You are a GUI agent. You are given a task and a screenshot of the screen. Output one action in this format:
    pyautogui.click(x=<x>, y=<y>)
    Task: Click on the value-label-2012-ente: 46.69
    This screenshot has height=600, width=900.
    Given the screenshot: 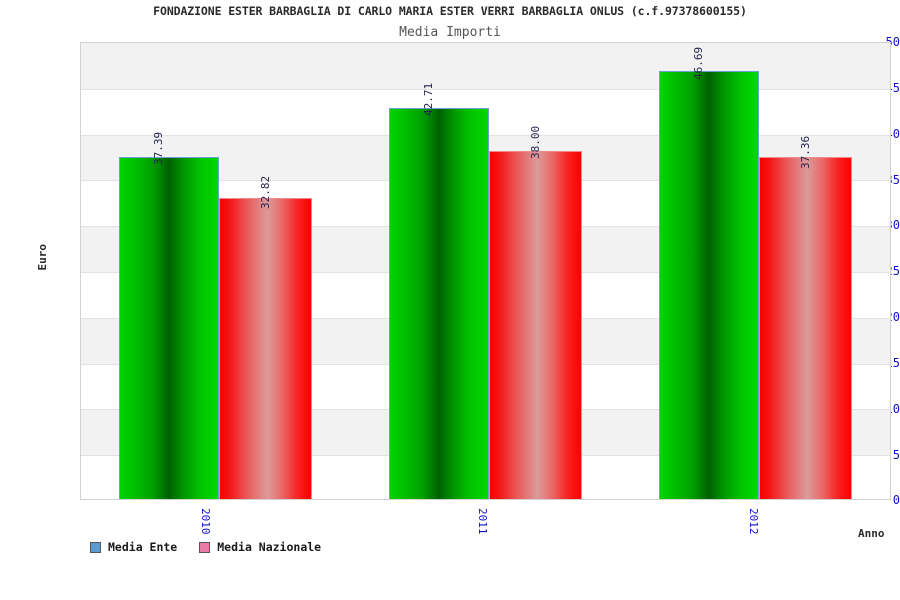 What is the action you would take?
    pyautogui.click(x=698, y=63)
    